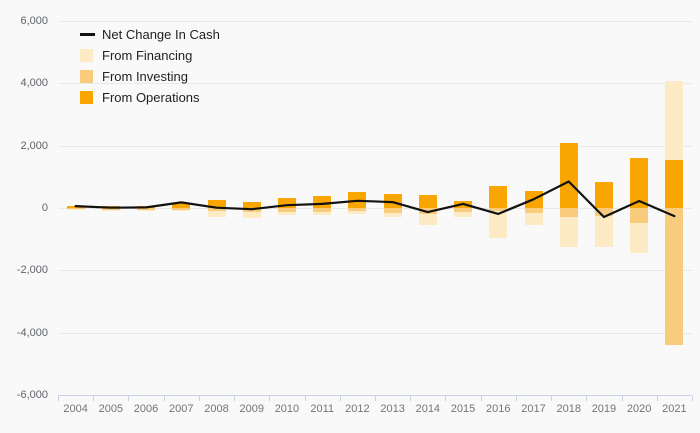 Image resolution: width=700 pixels, height=433 pixels. Describe the element at coordinates (603, 212) in the screenshot. I see `bar-segment-from-investing-2019` at that location.